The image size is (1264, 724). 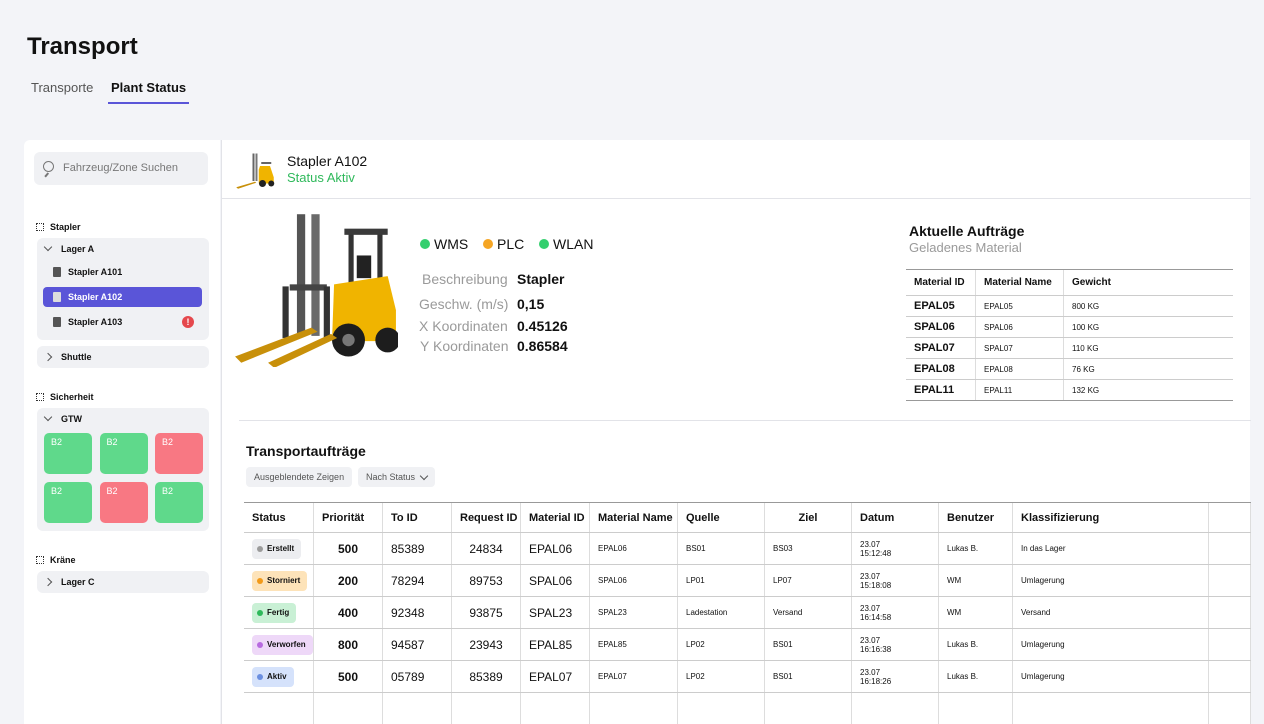 What do you see at coordinates (976, 517) in the screenshot?
I see `table-cell: Benutzer` at bounding box center [976, 517].